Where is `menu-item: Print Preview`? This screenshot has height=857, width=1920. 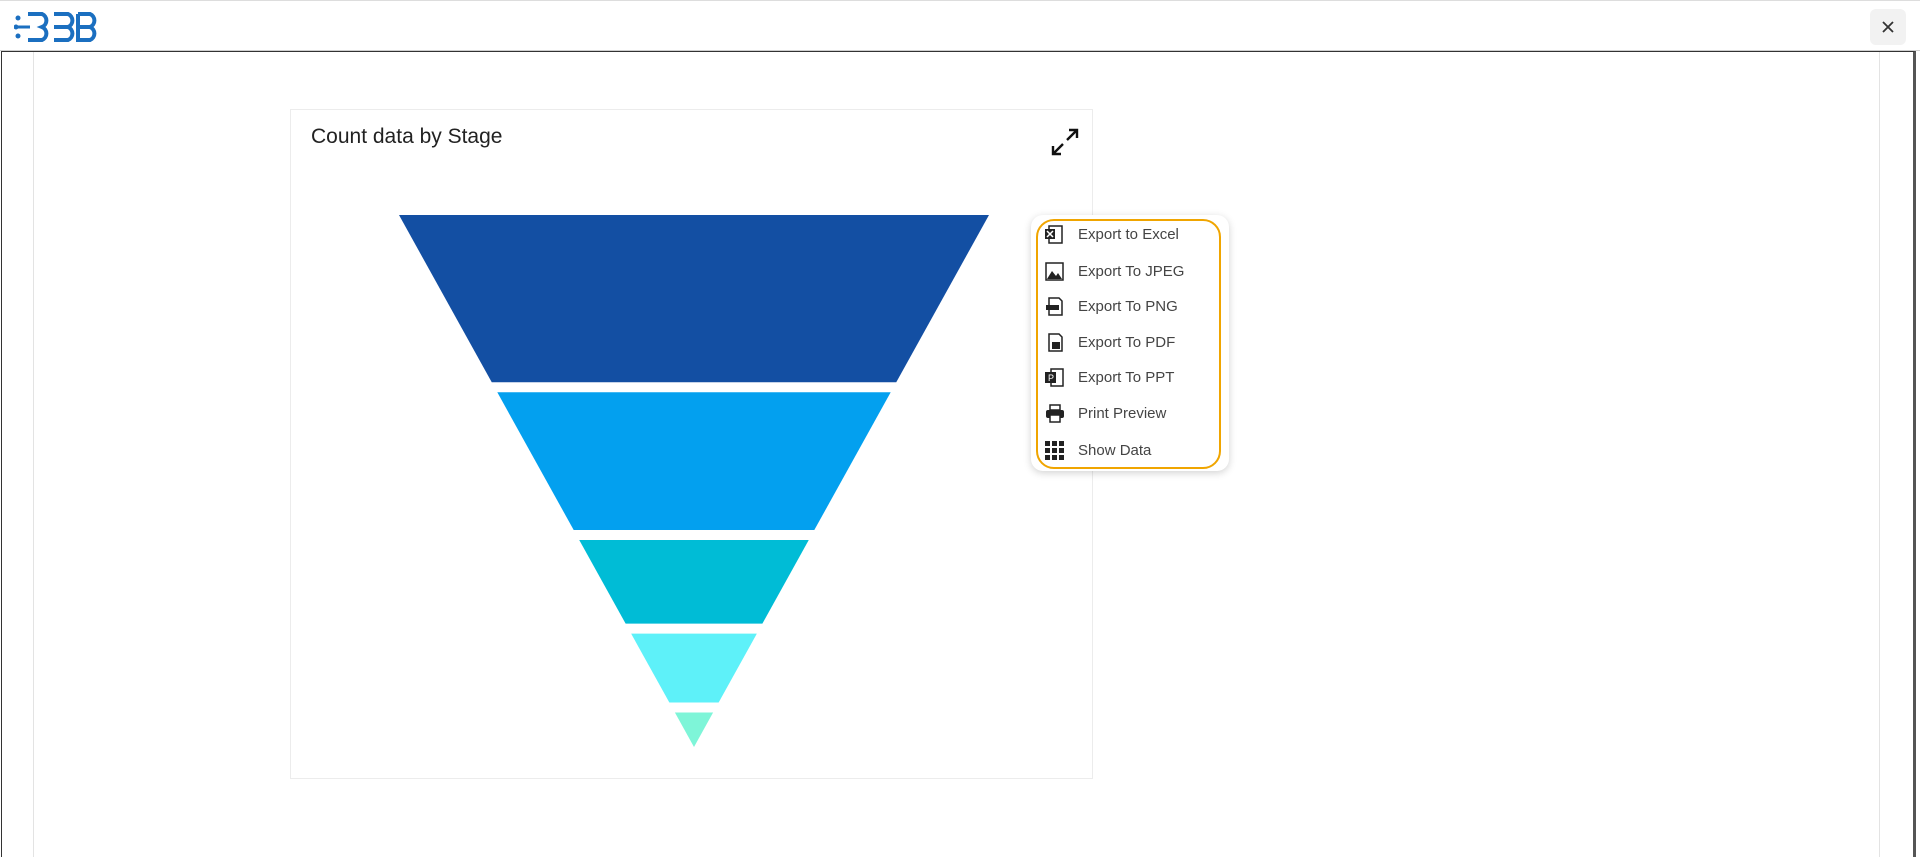
menu-item: Print Preview is located at coordinates (1130, 414).